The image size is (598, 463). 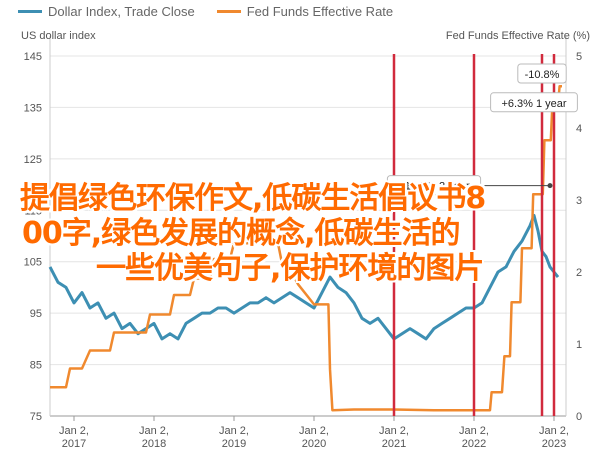 I want to click on bracket-endpoint, so click(x=550, y=186).